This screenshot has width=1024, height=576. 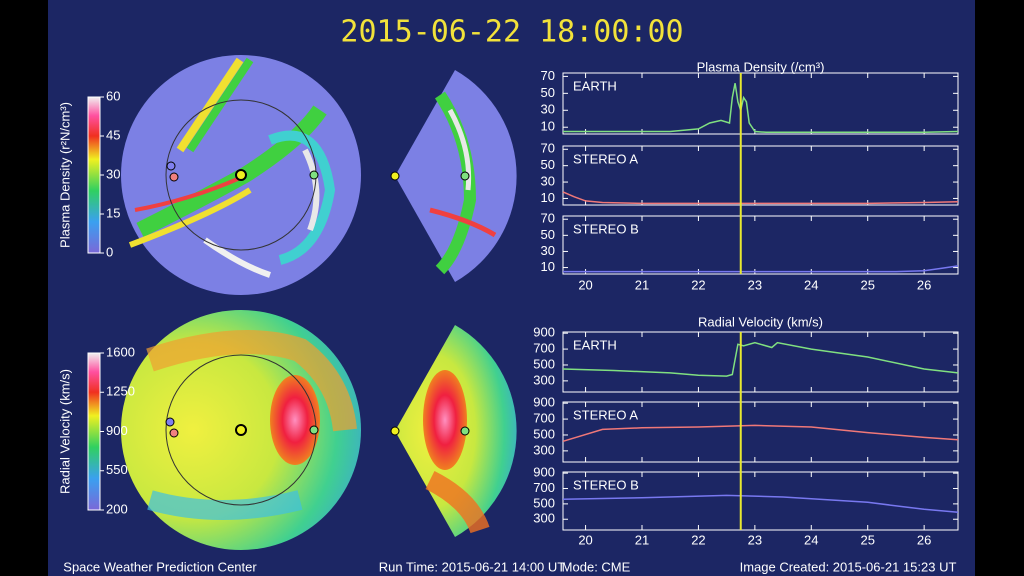 What do you see at coordinates (596, 566) in the screenshot?
I see `footer-mode: Mode: CME` at bounding box center [596, 566].